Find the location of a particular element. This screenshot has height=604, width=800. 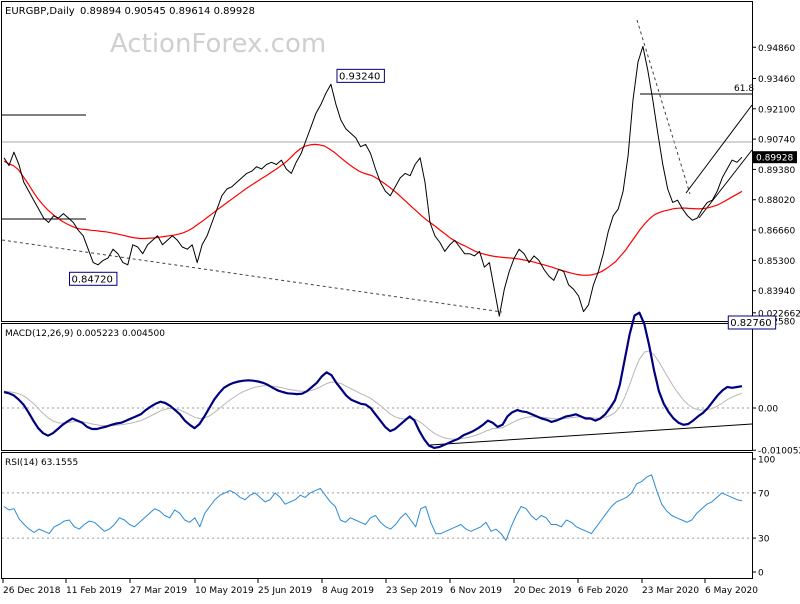

x-axis-tick-label: 20 Dec 2019 is located at coordinates (543, 591).